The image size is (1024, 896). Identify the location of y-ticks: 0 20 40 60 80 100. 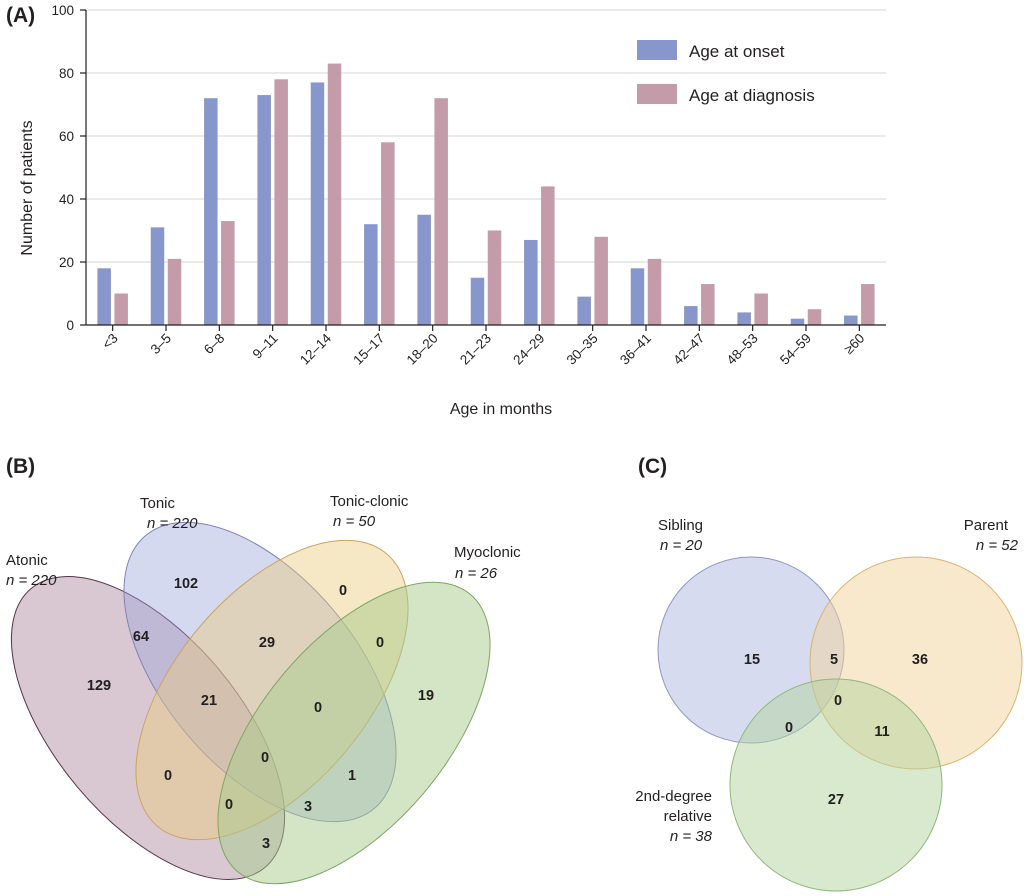
(68, 168).